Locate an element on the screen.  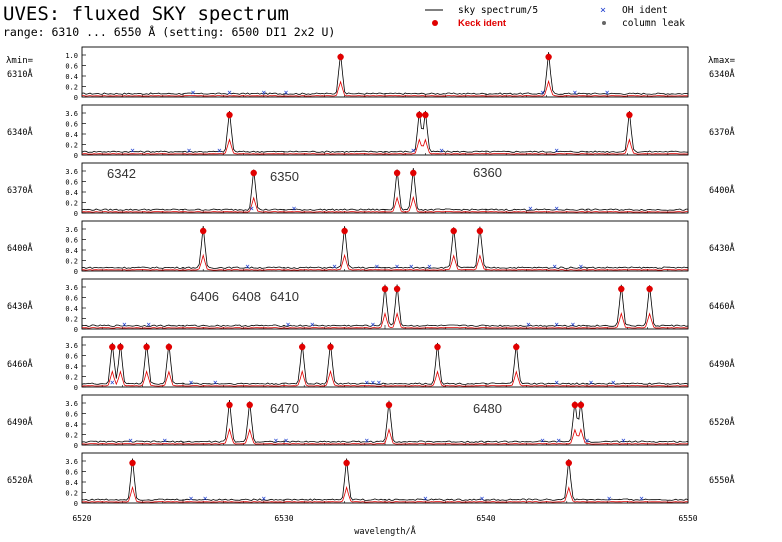
row-min-label: 6400Å is located at coordinates (20, 248).